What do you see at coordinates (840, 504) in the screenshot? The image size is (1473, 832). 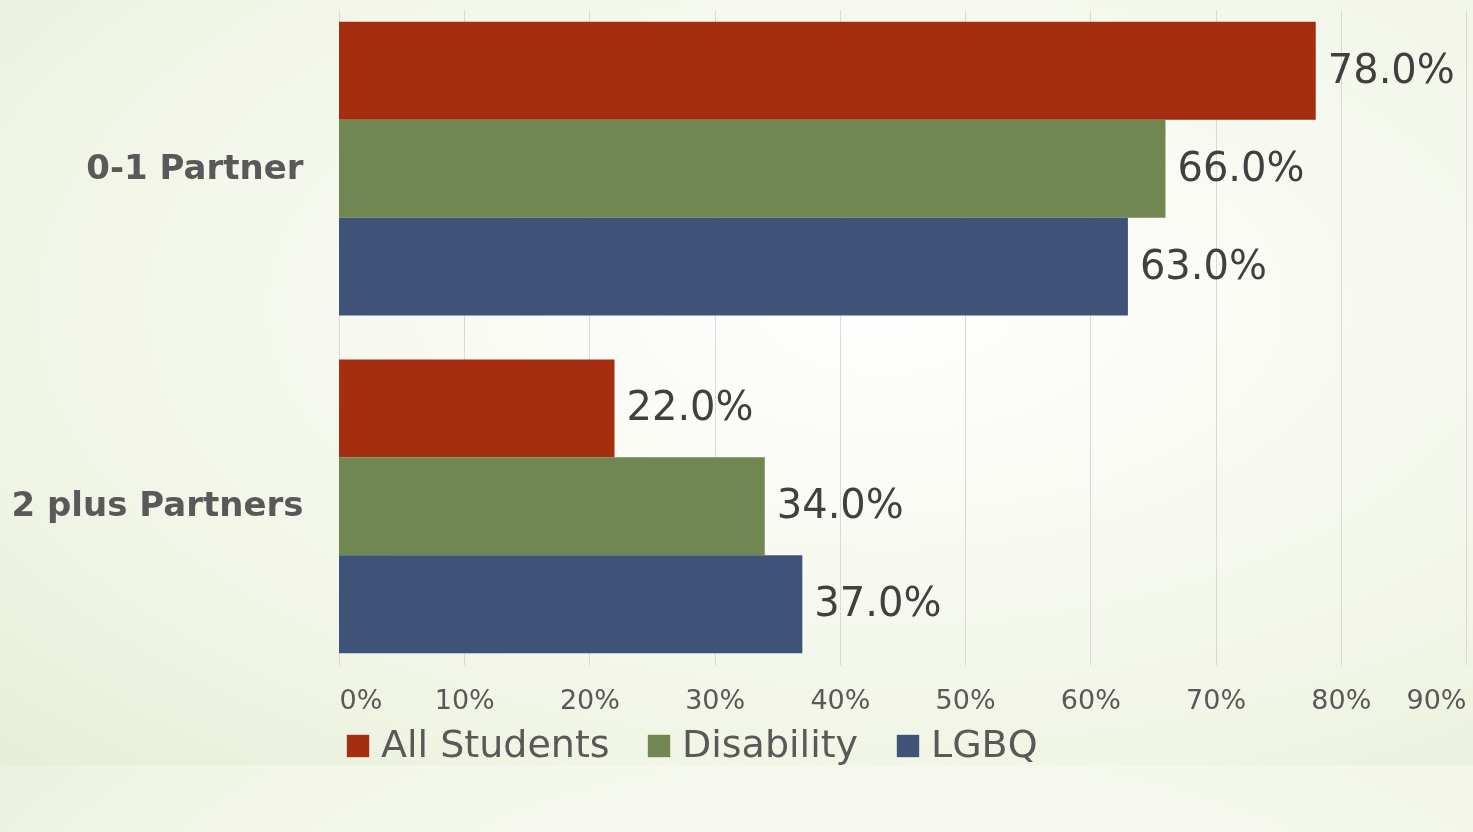 I see `data-label: 34.0%` at bounding box center [840, 504].